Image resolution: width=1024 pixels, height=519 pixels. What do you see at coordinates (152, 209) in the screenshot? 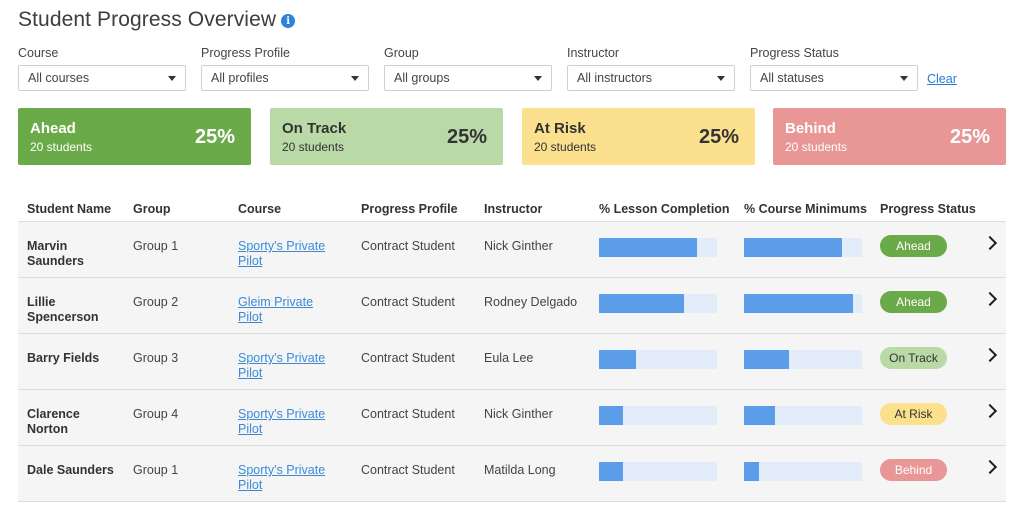
I see `column-header-group: Group` at bounding box center [152, 209].